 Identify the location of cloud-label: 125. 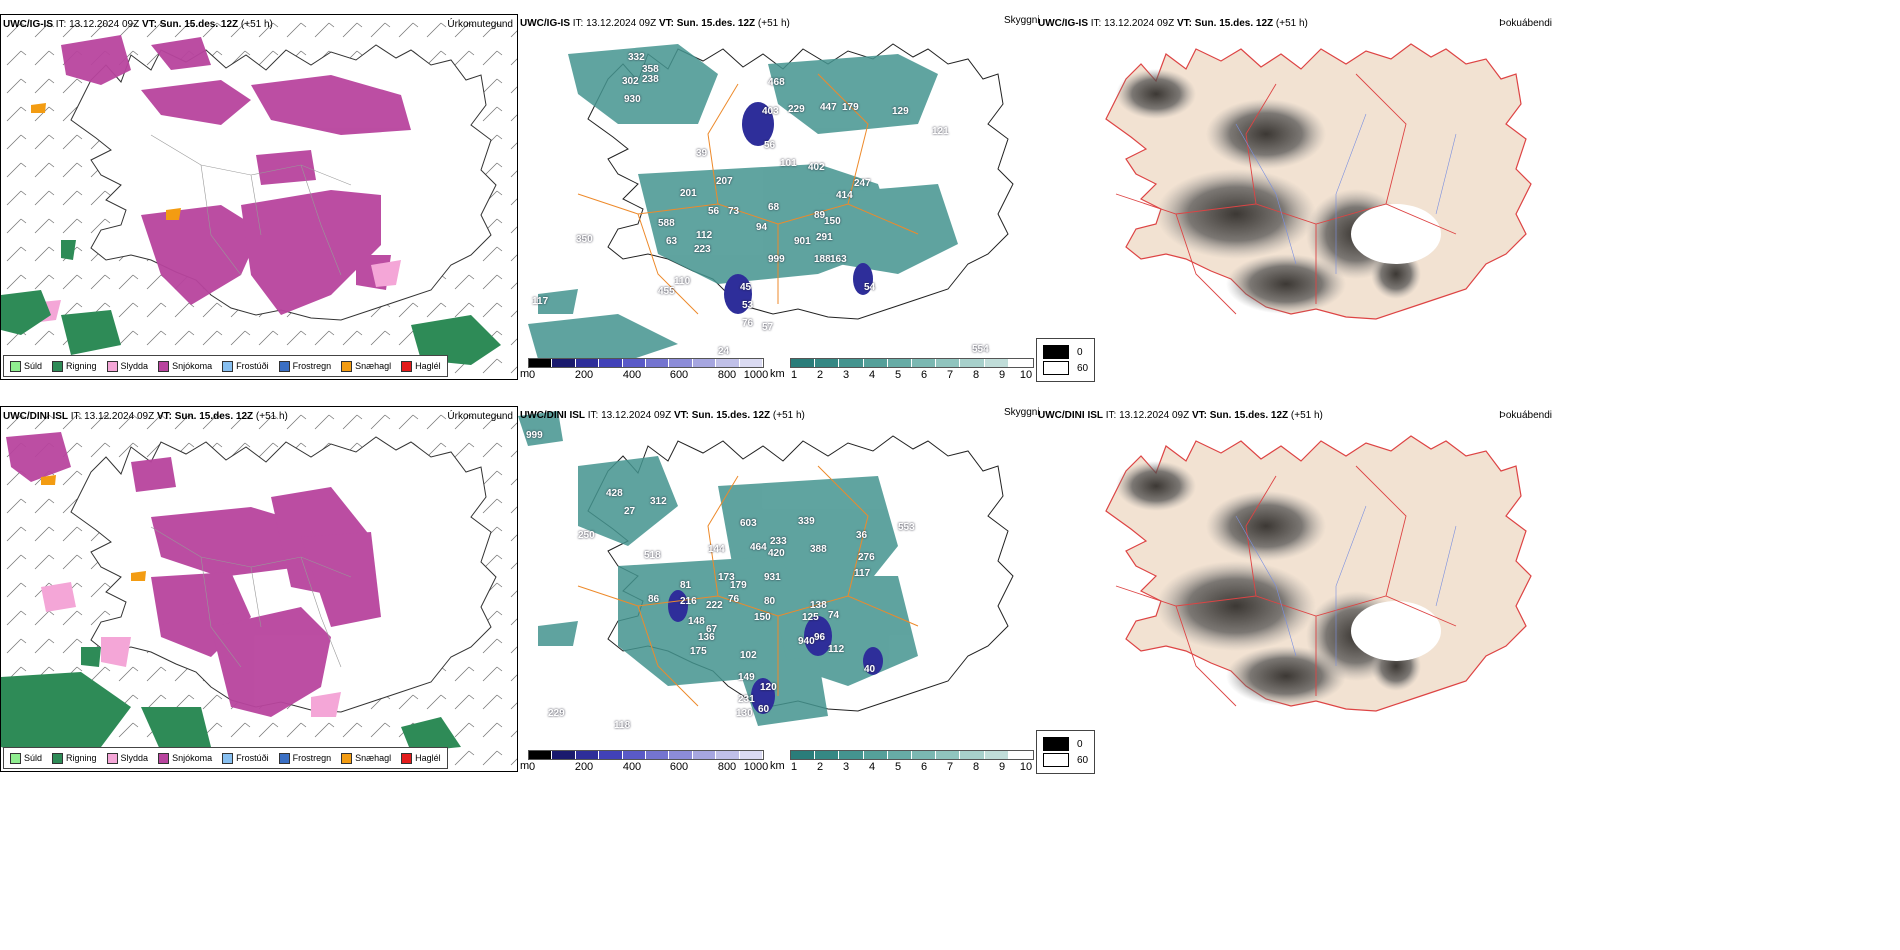
(810, 617).